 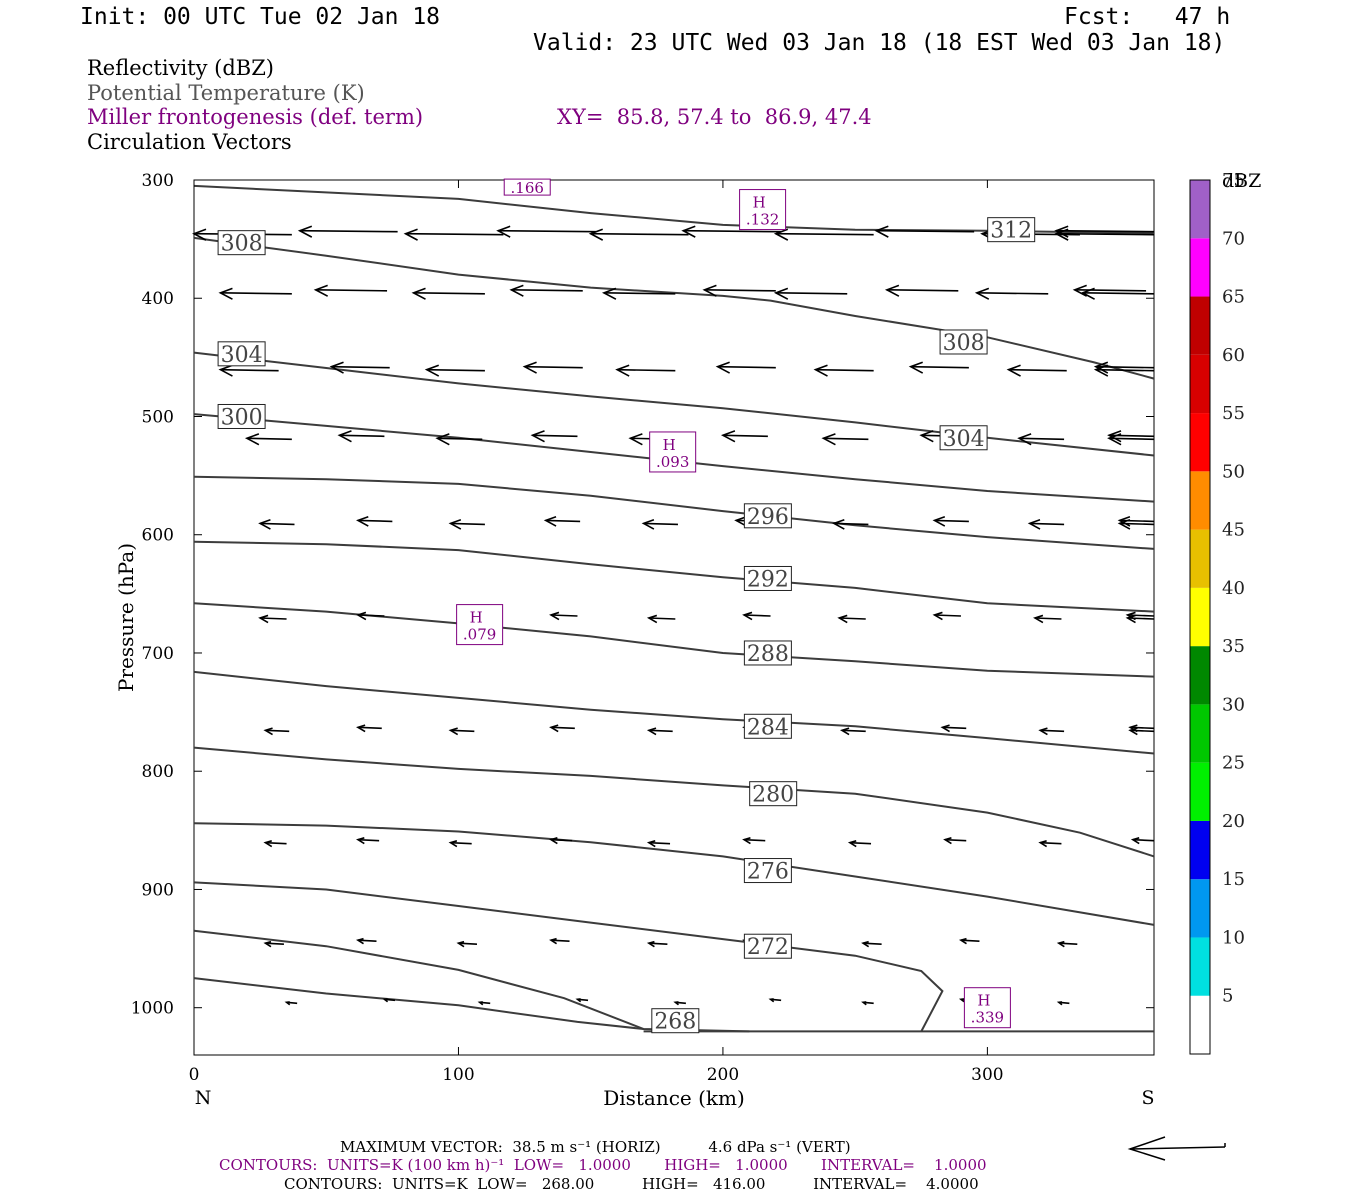 I want to click on theta-label-304-left: 304, so click(x=242, y=355).